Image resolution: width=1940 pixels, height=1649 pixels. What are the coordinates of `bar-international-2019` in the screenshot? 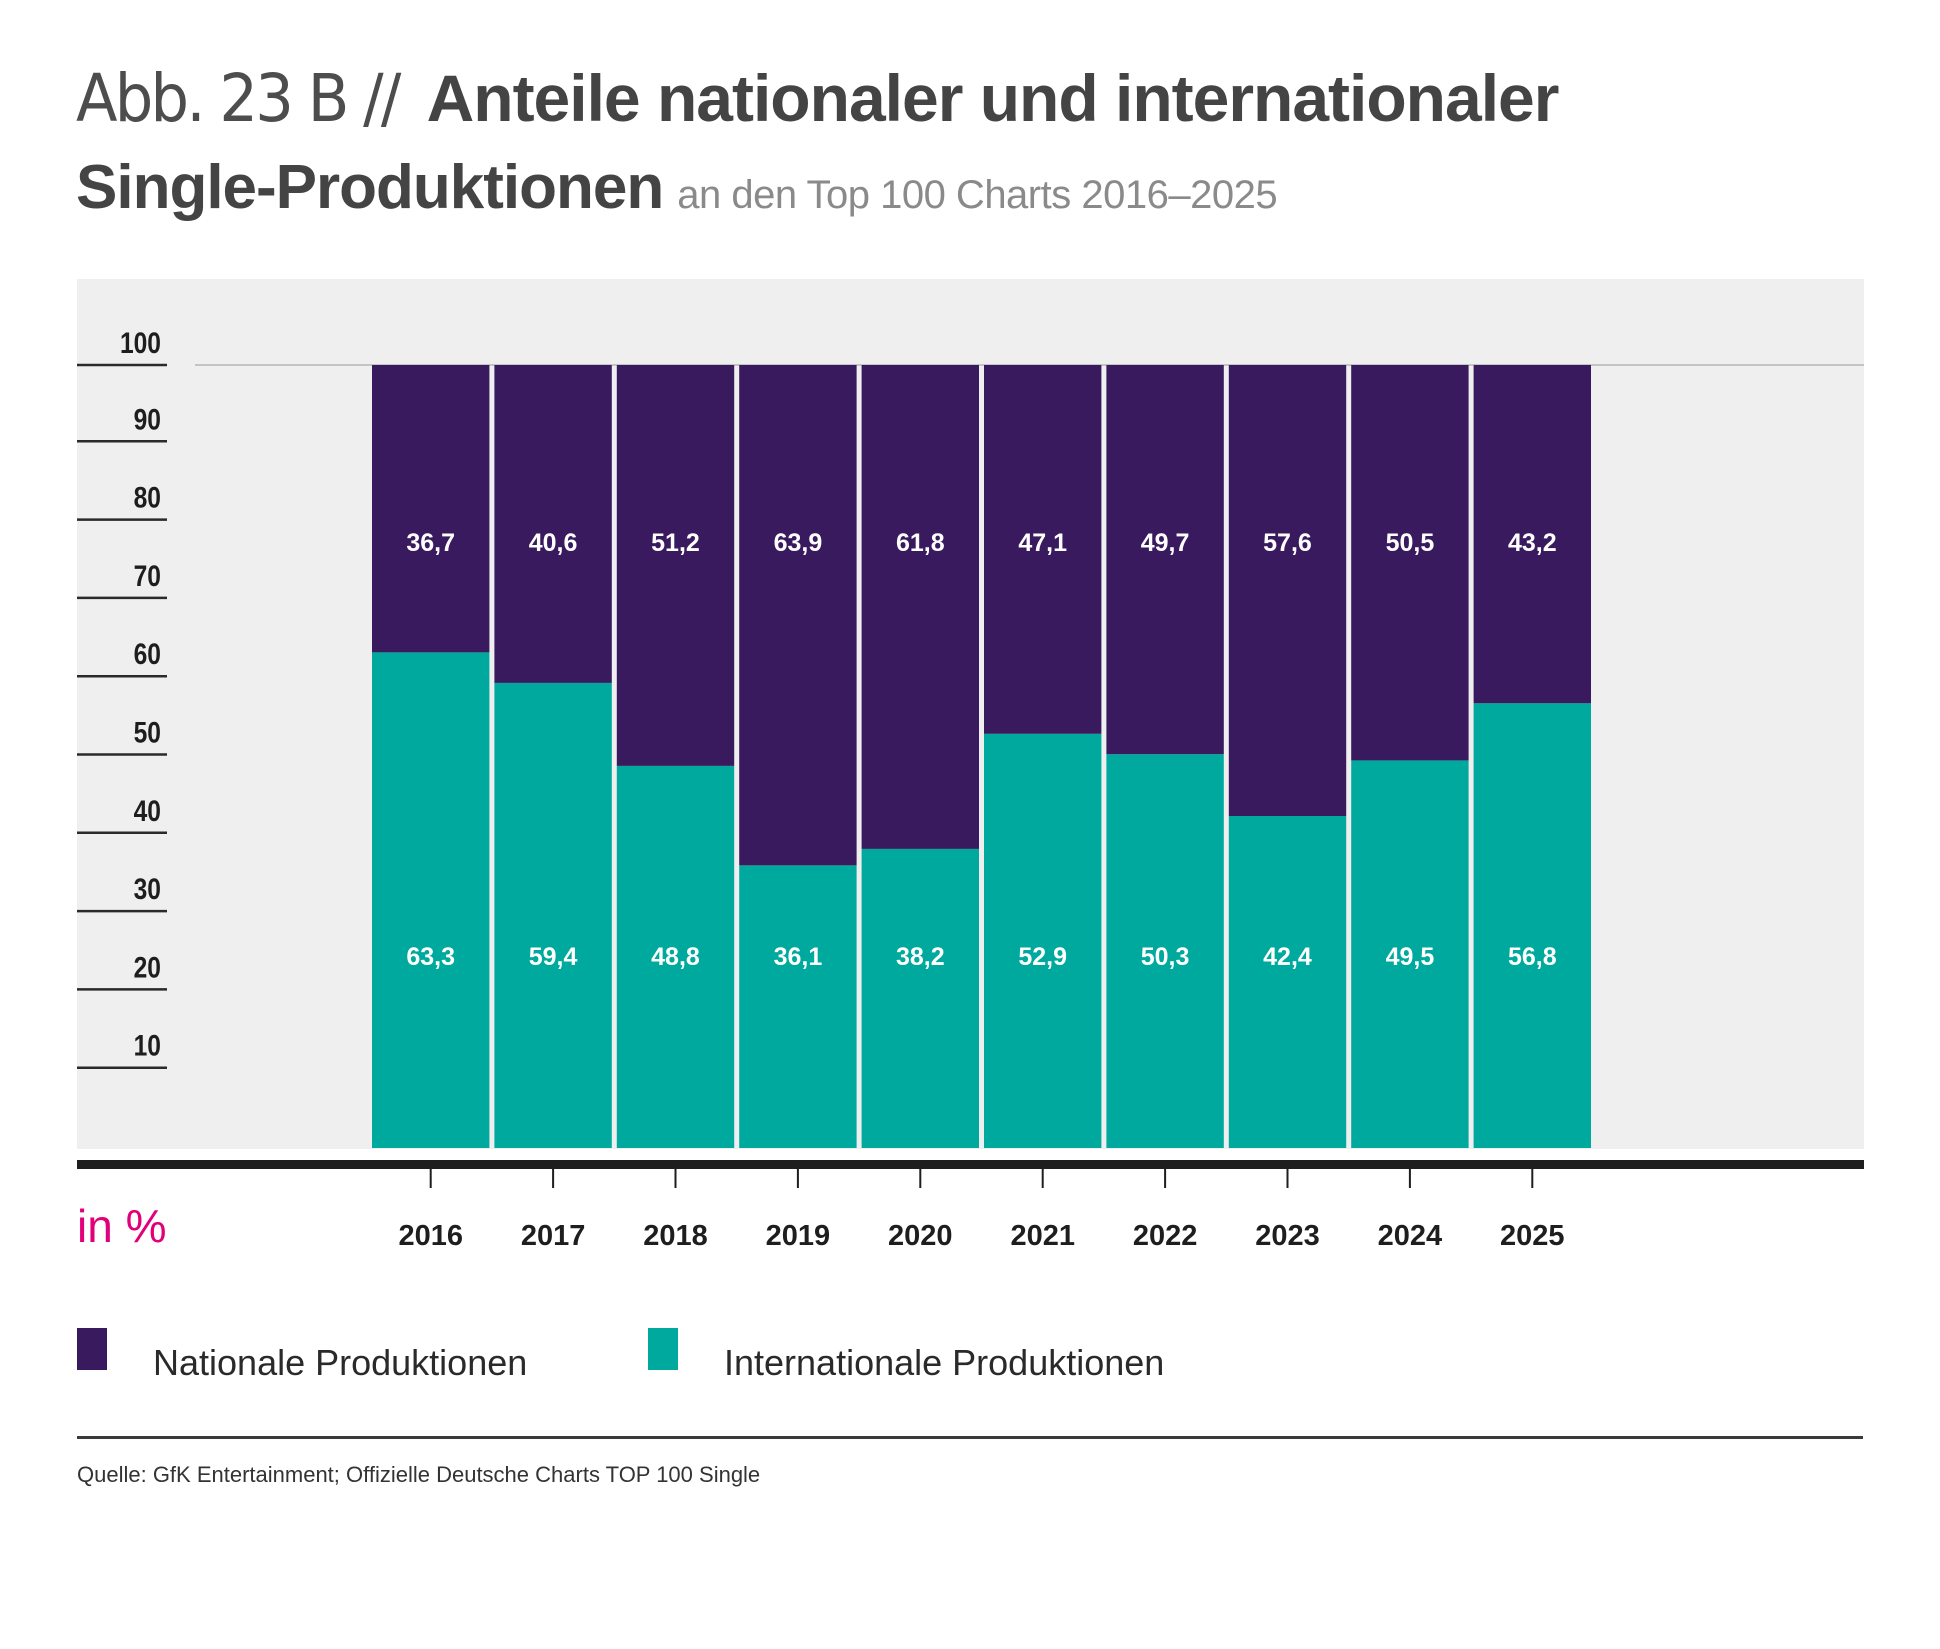 It's located at (798, 1006).